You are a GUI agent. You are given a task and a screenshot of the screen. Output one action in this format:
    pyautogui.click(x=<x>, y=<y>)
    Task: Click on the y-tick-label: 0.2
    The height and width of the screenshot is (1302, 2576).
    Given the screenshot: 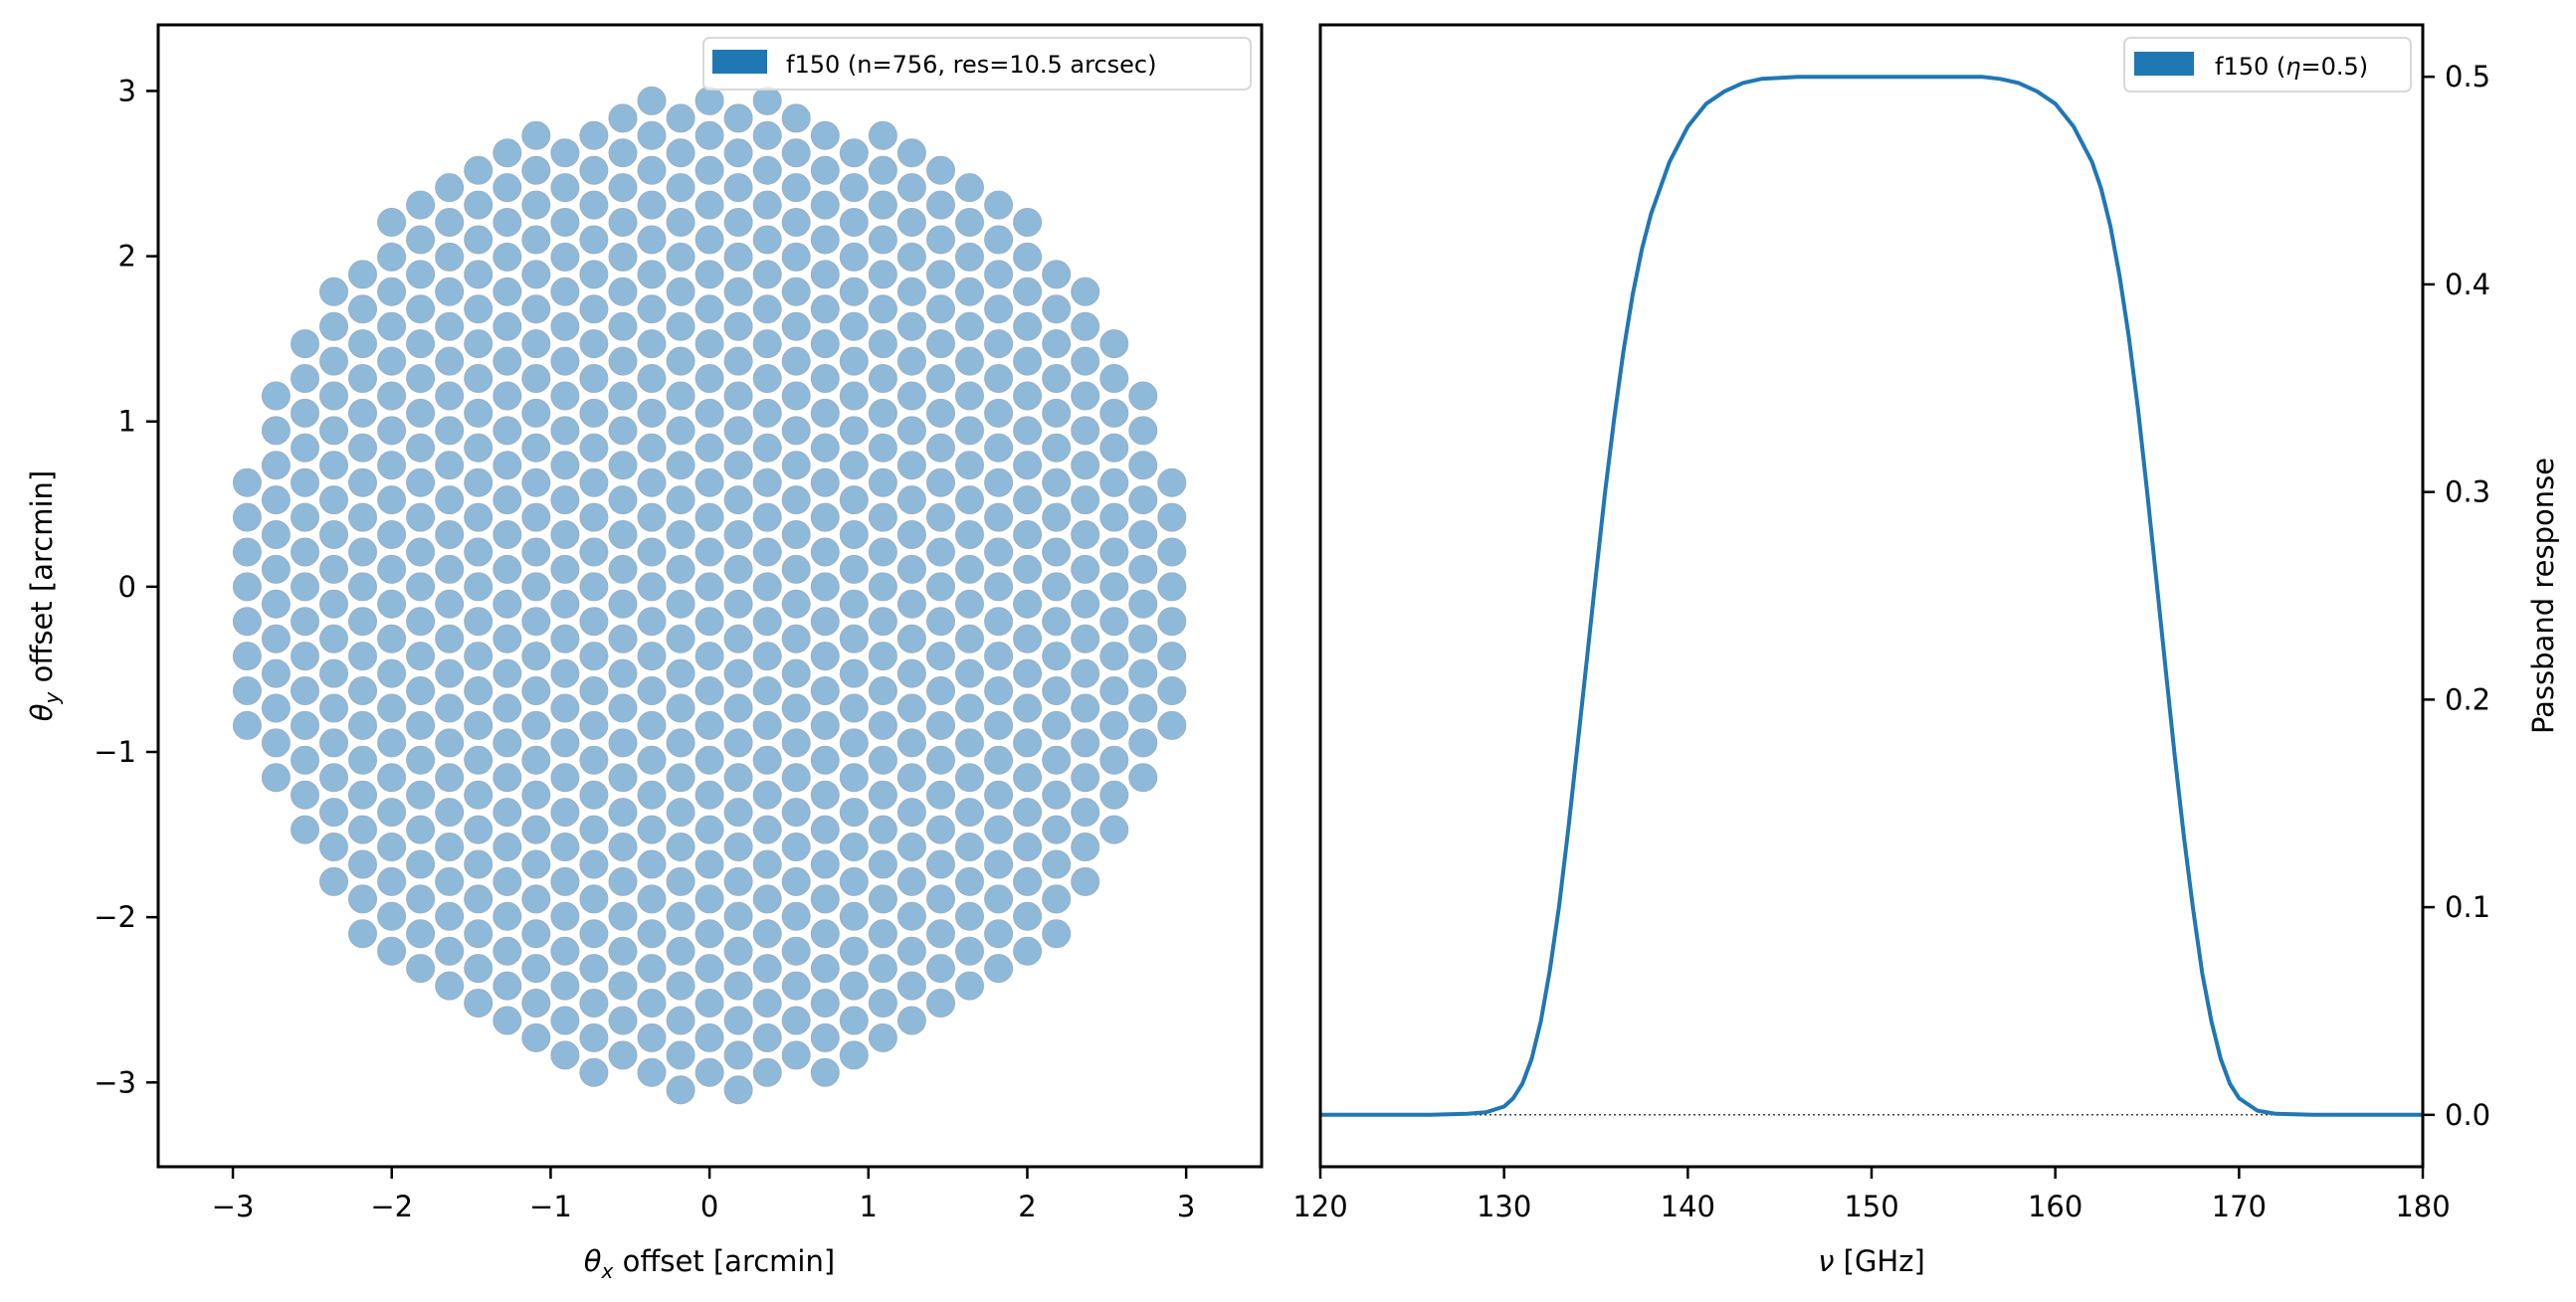 What is the action you would take?
    pyautogui.click(x=2467, y=699)
    